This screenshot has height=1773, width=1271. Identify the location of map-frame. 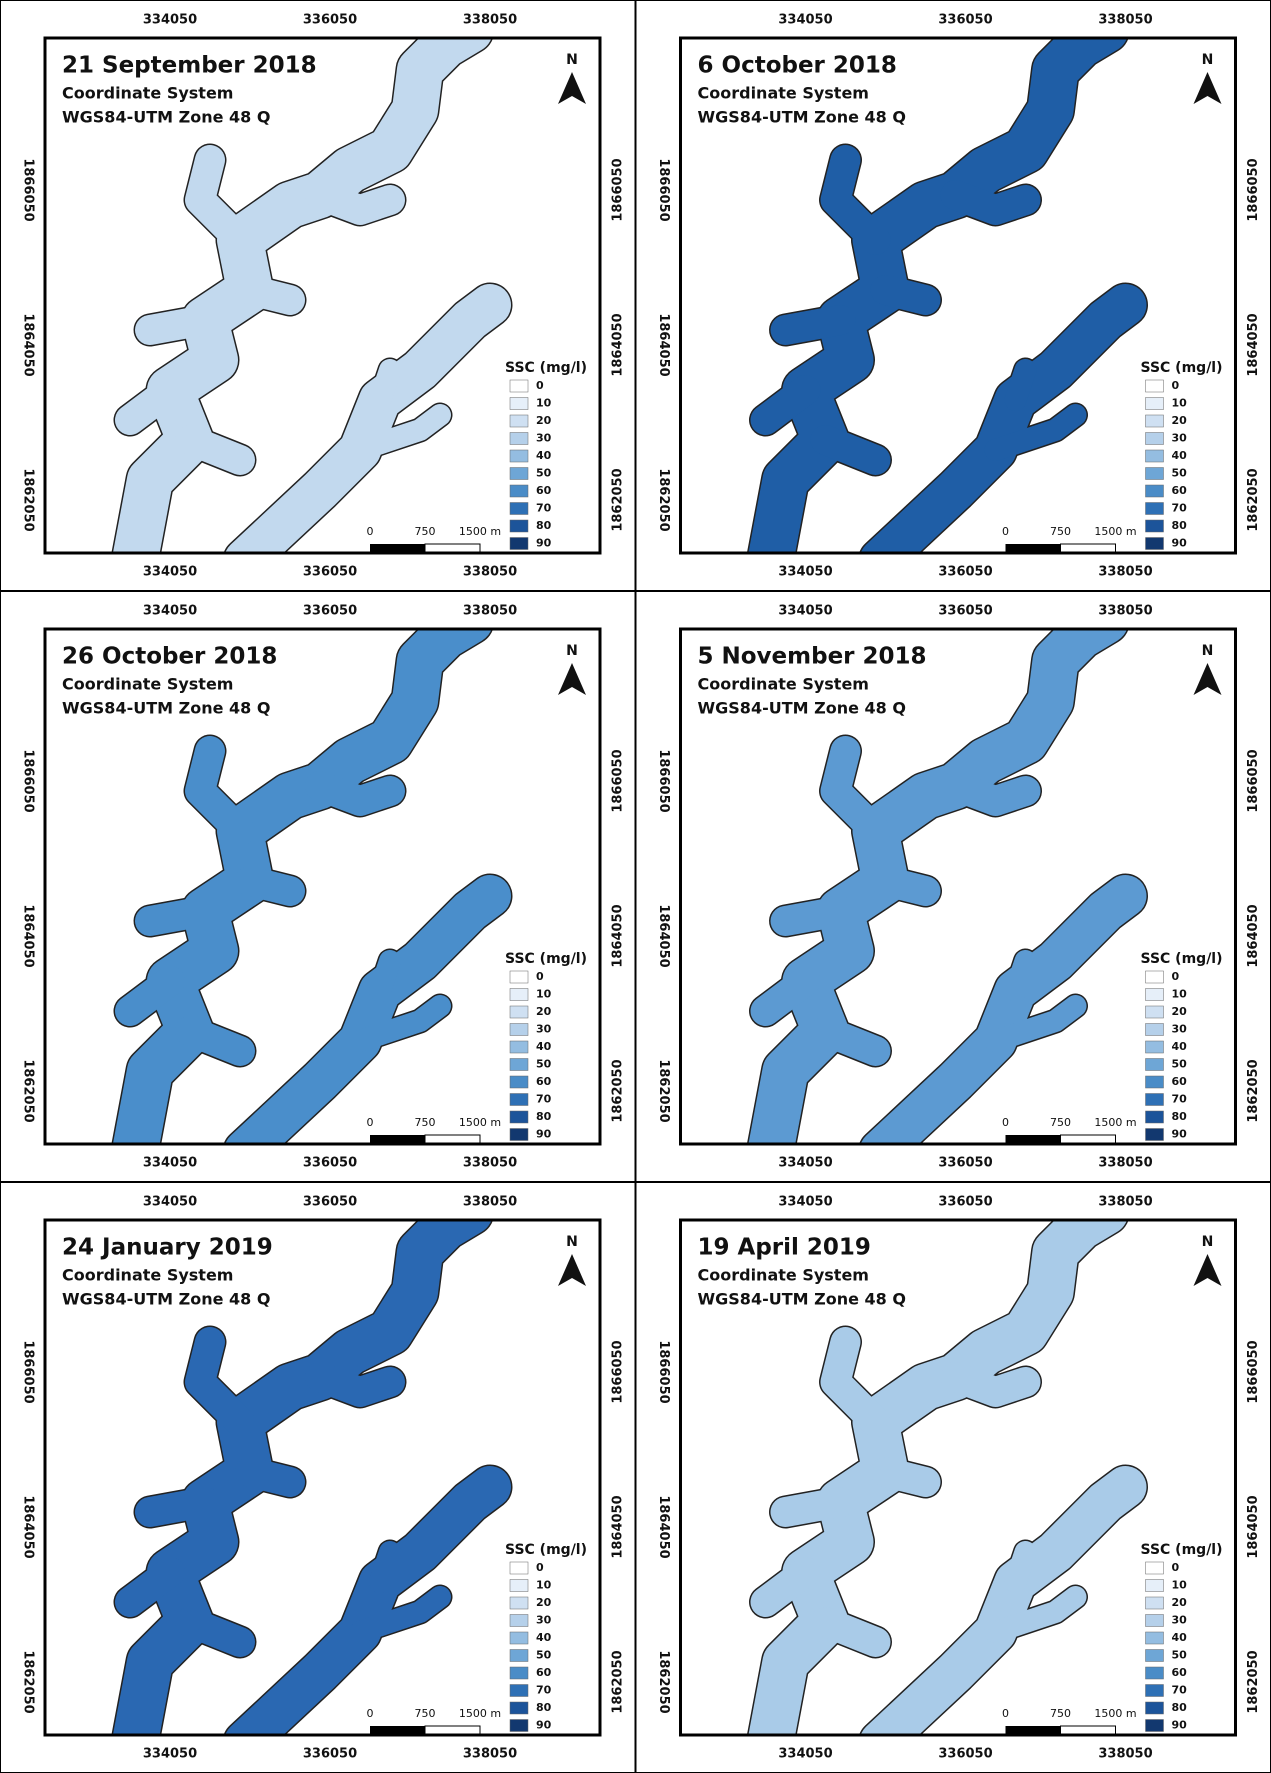
(958, 295).